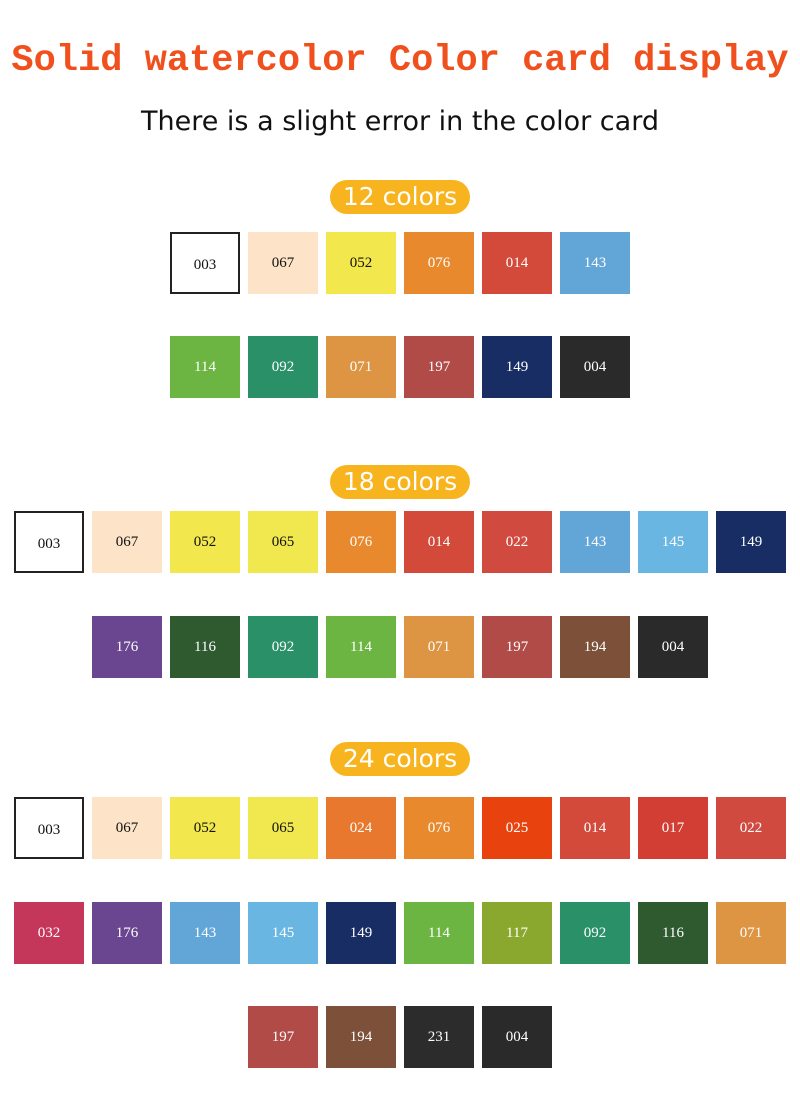 This screenshot has height=1114, width=800. What do you see at coordinates (673, 828) in the screenshot?
I see `color-swatch: 017` at bounding box center [673, 828].